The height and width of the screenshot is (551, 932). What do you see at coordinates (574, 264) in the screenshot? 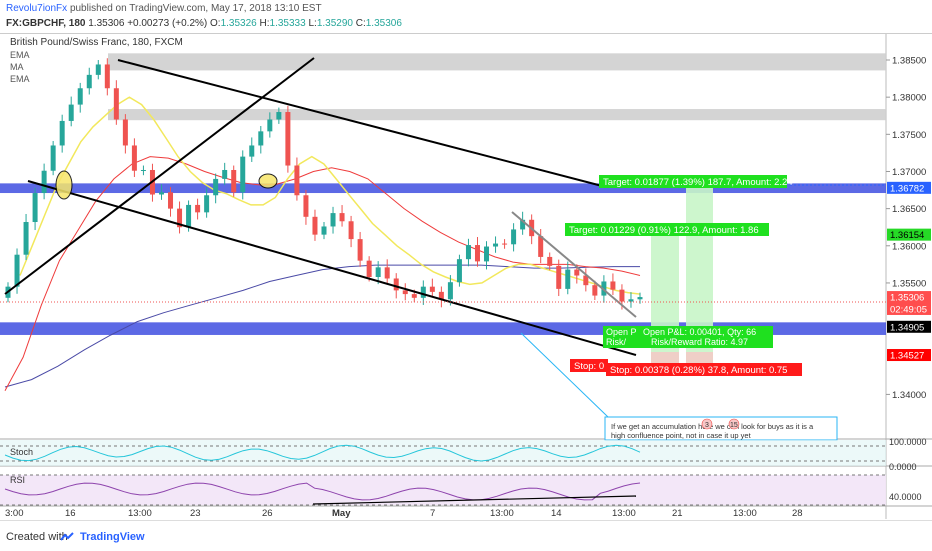
I see `trendline-wedge-top` at bounding box center [574, 264].